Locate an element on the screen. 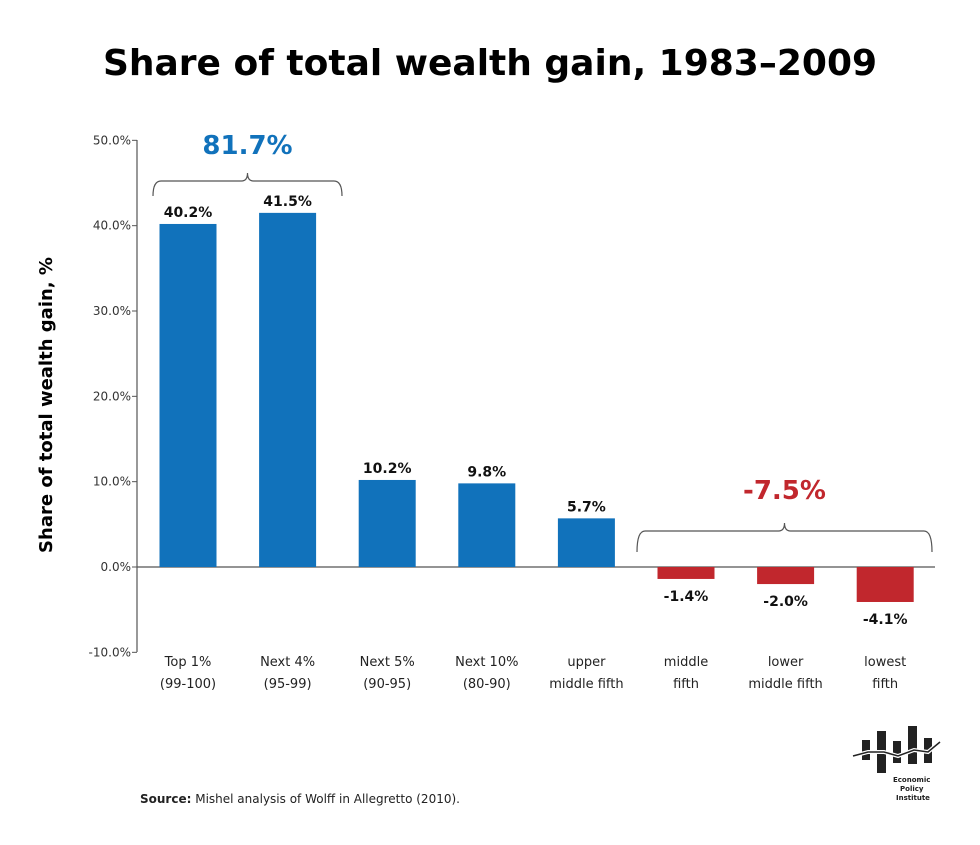  chart-title: Share of total wealth gain, 1983–2009 is located at coordinates (490, 63).